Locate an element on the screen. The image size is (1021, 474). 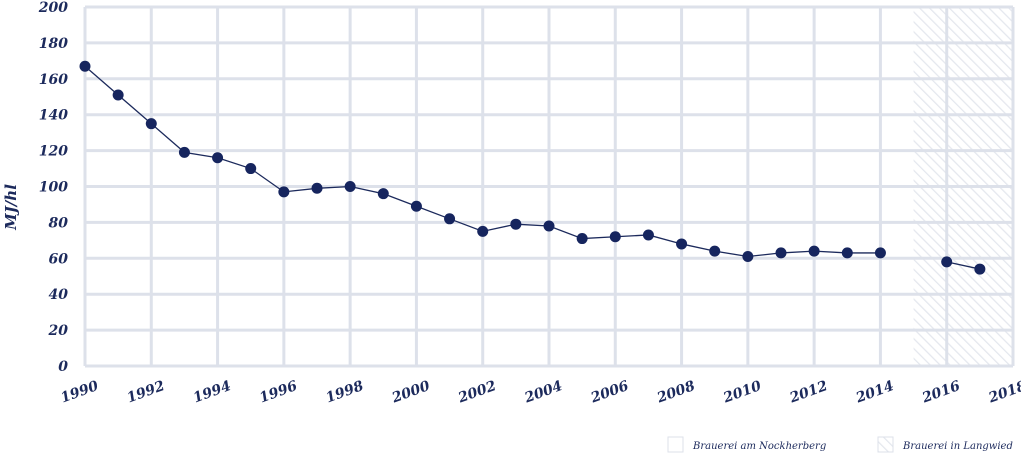
x-tick-label: 1994 is located at coordinates (212, 392).